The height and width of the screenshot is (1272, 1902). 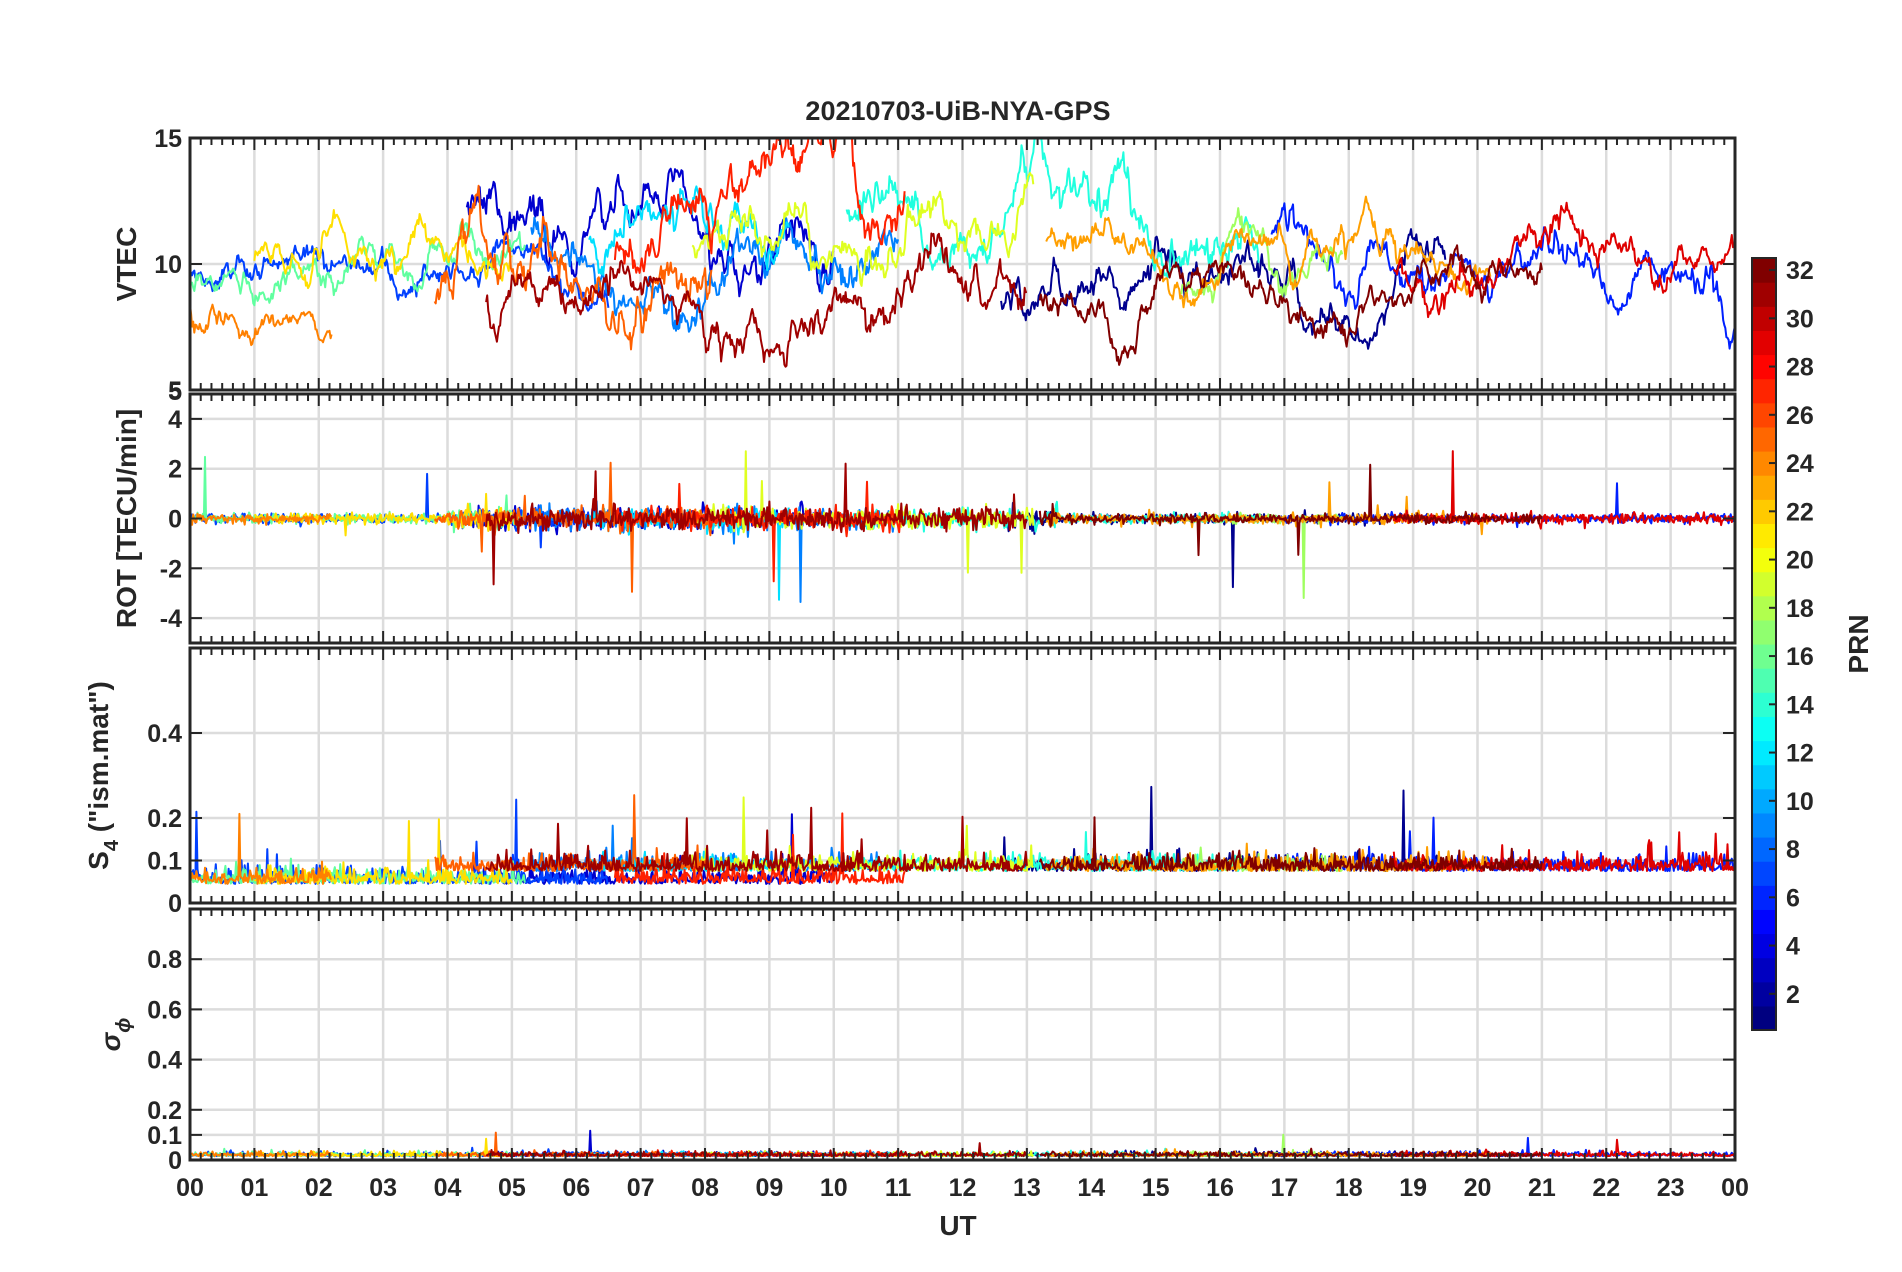 What do you see at coordinates (126, 264) in the screenshot?
I see `y-axis-label-vtec: VTEC` at bounding box center [126, 264].